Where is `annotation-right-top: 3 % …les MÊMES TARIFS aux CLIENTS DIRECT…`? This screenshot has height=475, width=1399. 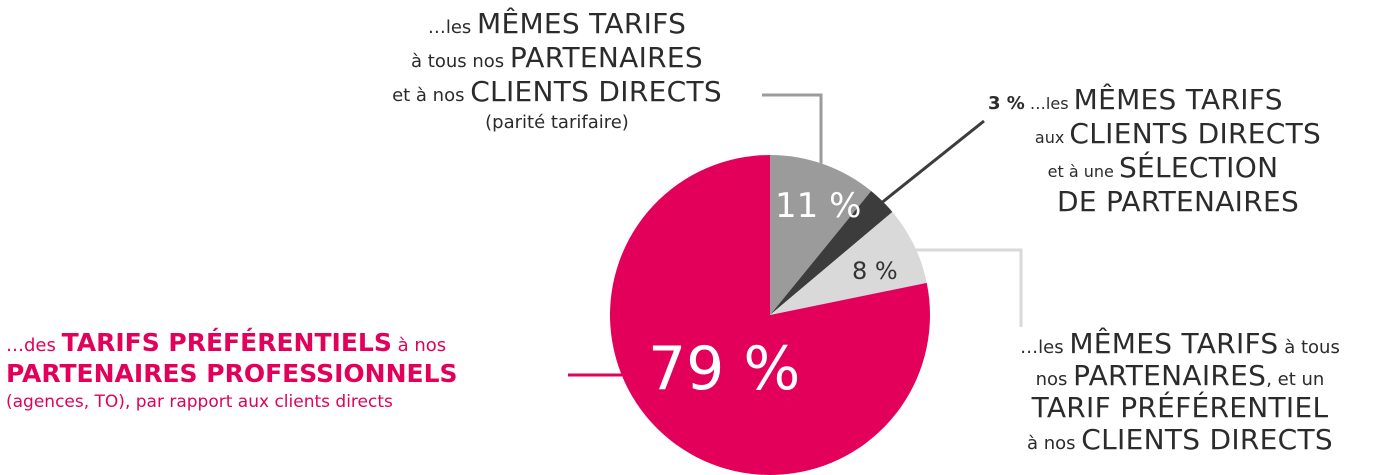 annotation-right-top: 3 % …les MÊMES TARIFS aux CLIENTS DIRECT… is located at coordinates (1155, 150).